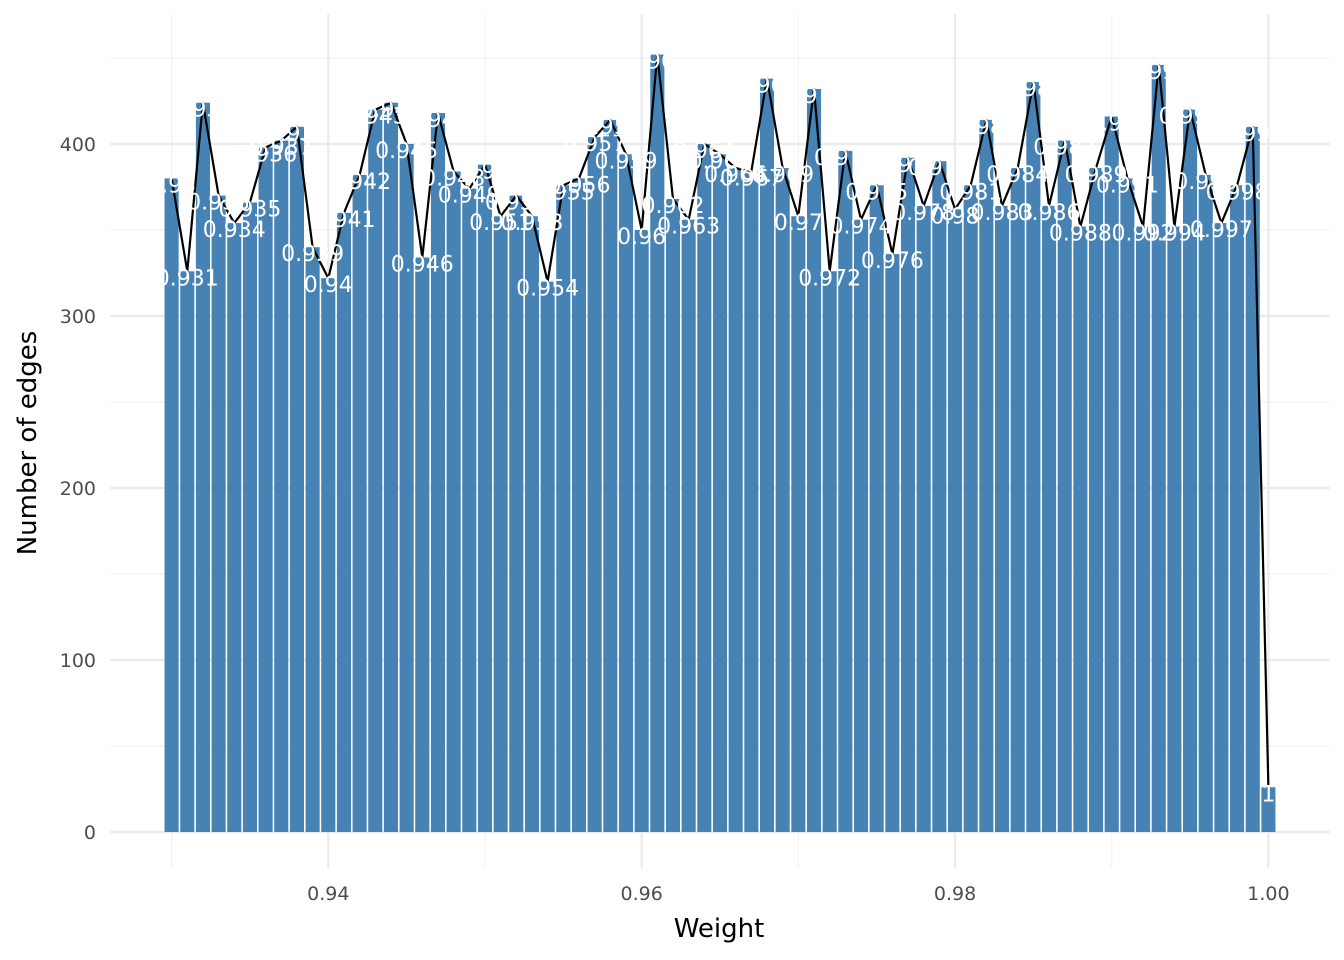 This screenshot has height=960, width=1344. I want to click on bar-label: 0.956, so click(578, 185).